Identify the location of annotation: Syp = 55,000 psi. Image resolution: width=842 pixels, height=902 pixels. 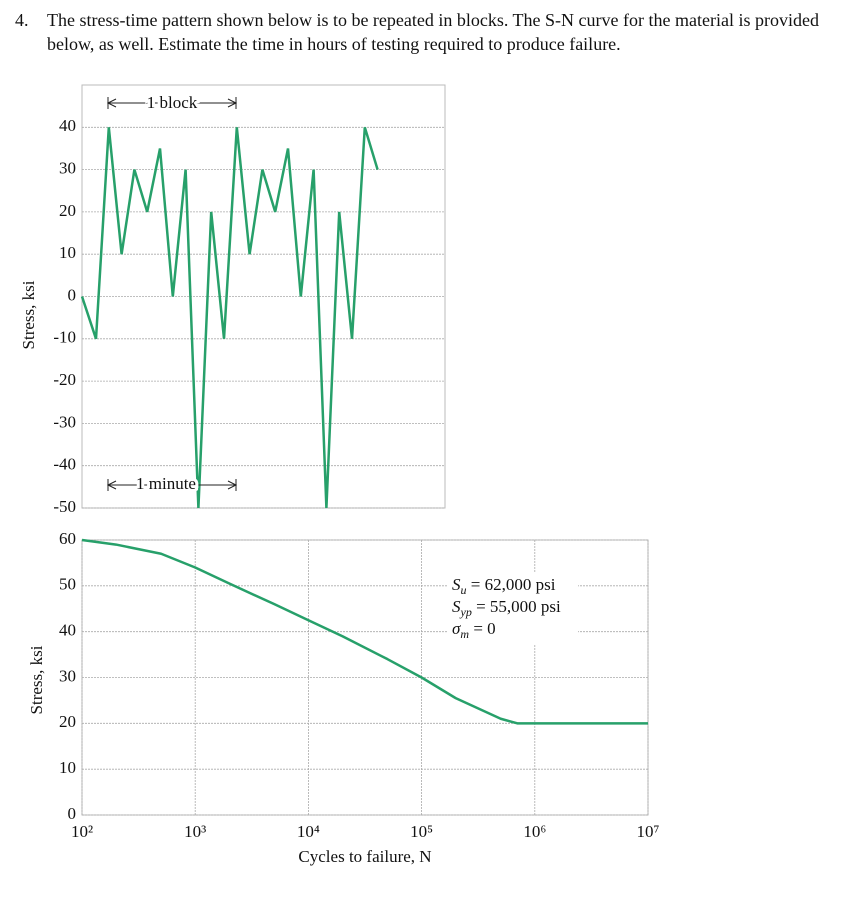
(506, 608).